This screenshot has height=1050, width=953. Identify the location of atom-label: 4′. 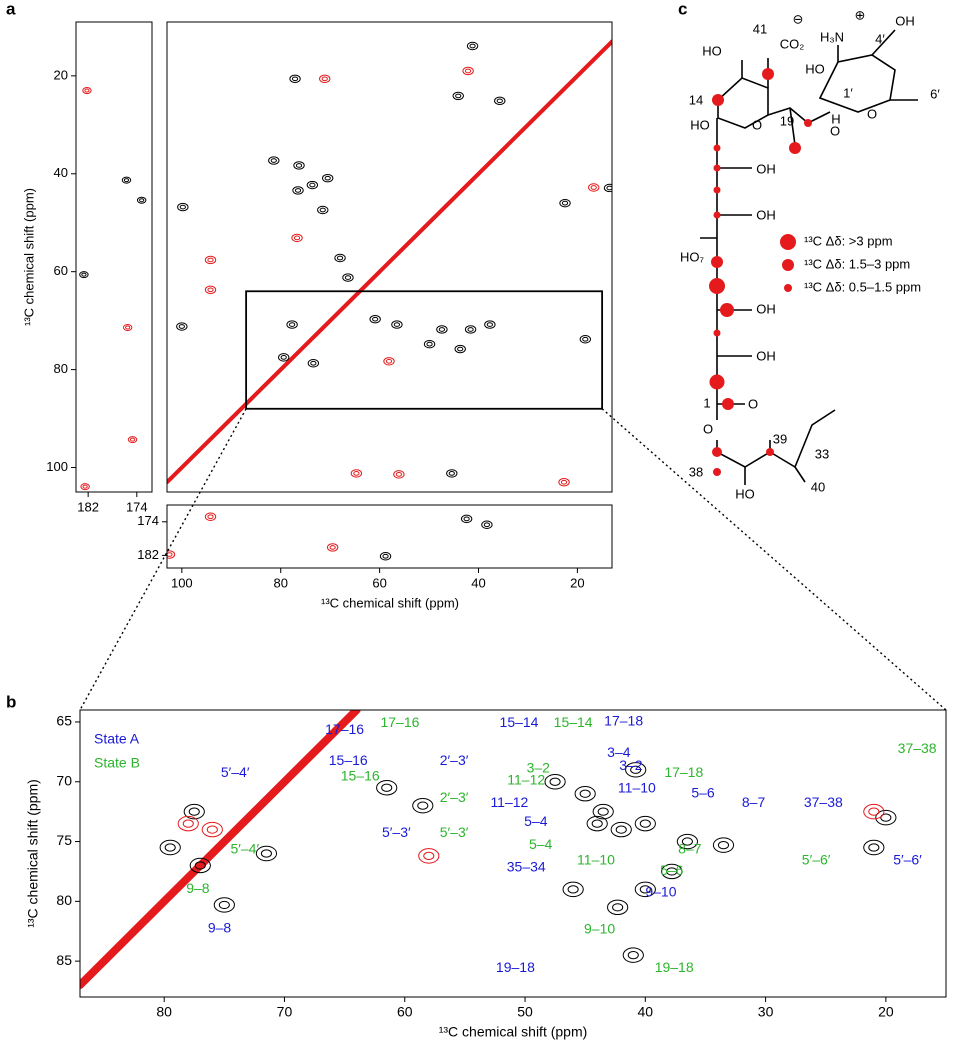
(880, 38).